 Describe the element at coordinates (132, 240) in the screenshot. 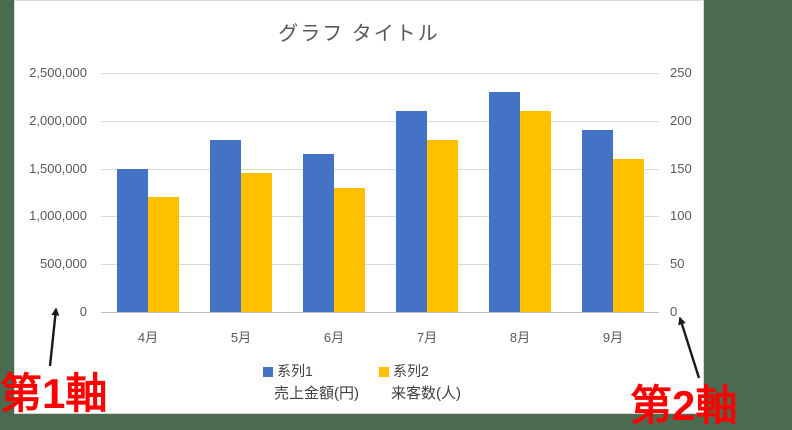

I see `bar-系列1-4月` at that location.